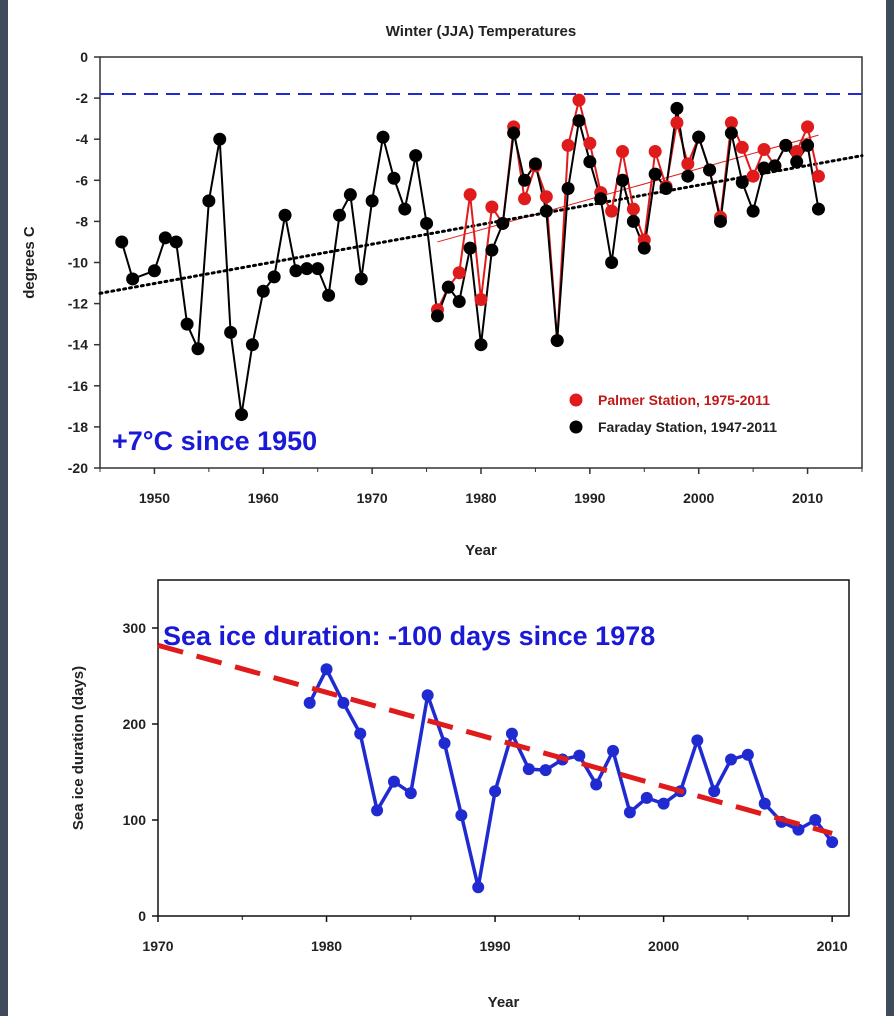 Image resolution: width=894 pixels, height=1016 pixels. What do you see at coordinates (78, 386) in the screenshot?
I see `y-tick-label: -16` at bounding box center [78, 386].